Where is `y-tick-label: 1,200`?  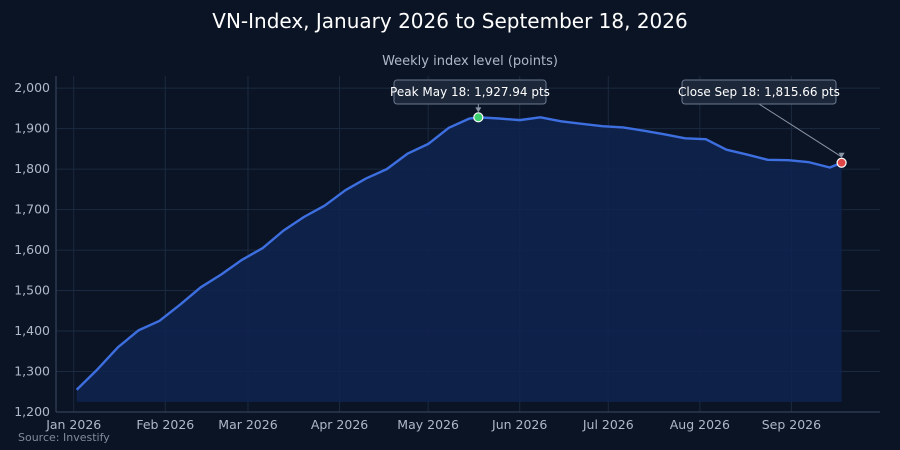
y-tick-label: 1,200 is located at coordinates (32, 411).